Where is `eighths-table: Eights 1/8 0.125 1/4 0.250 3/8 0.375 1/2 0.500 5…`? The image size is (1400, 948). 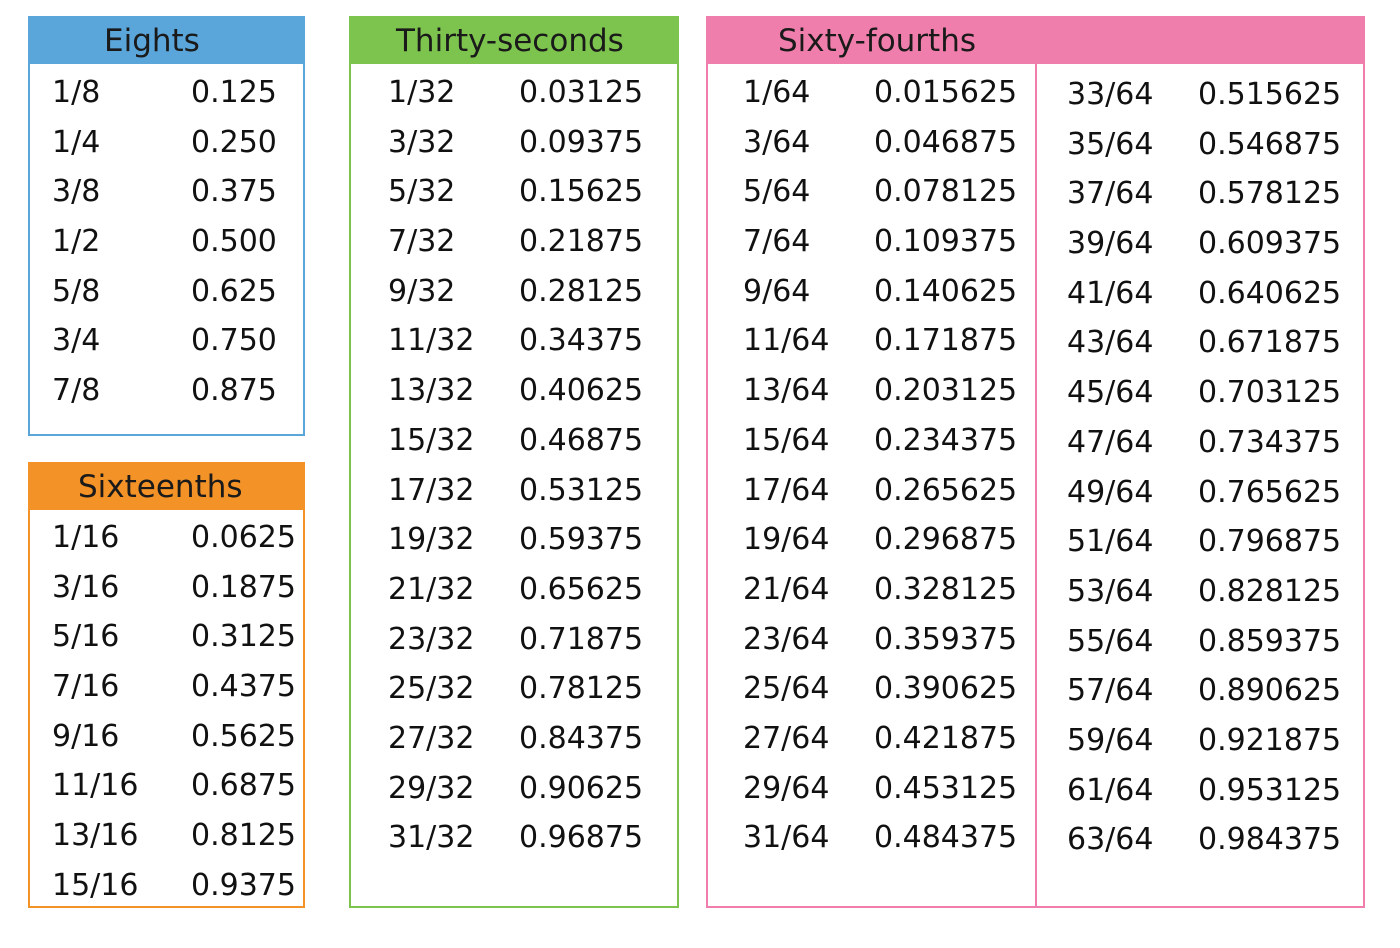
eighths-table: Eights 1/8 0.125 1/4 0.250 3/8 0.375 1/2 0.500 5… is located at coordinates (166, 226).